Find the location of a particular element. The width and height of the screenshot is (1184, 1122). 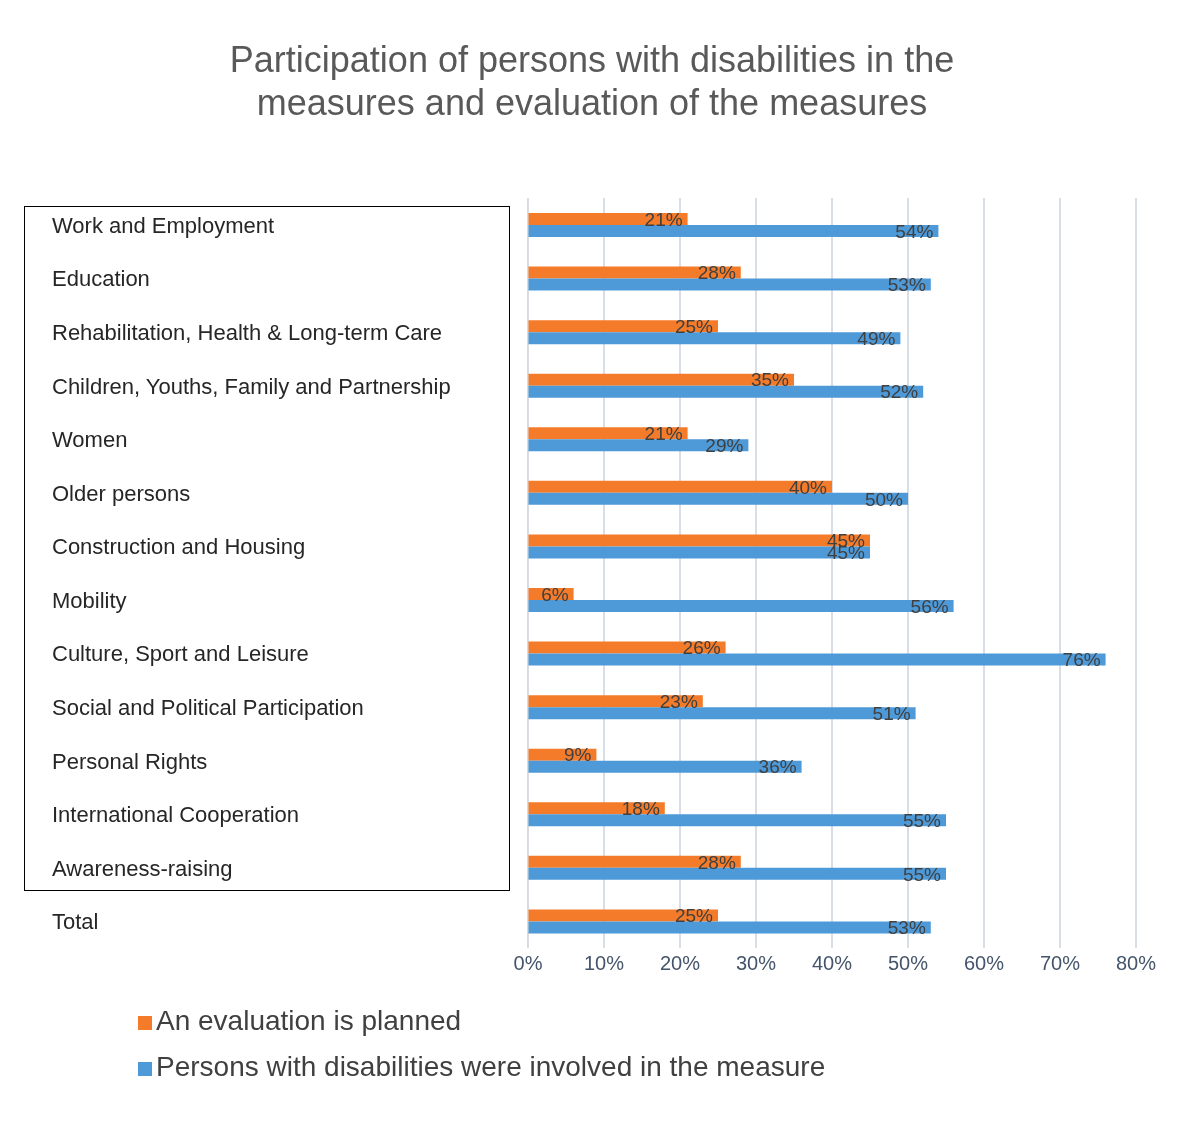

data-label: 52% is located at coordinates (899, 392).